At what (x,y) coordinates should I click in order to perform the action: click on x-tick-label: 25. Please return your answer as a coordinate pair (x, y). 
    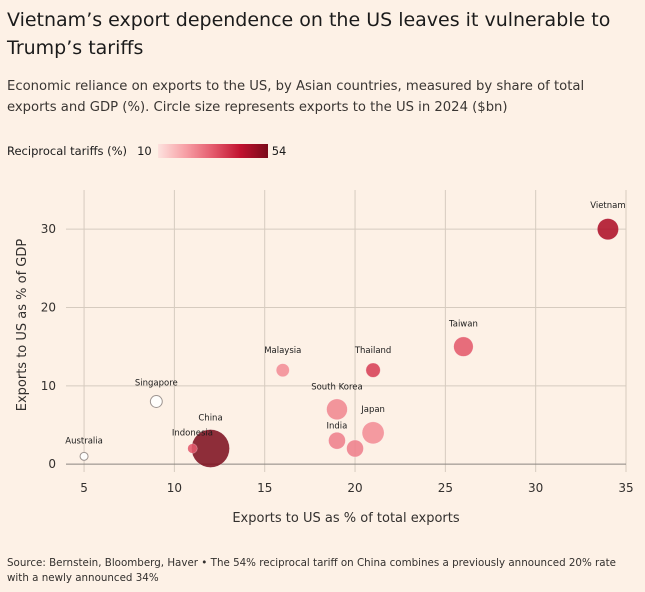
    Looking at the image, I should click on (445, 488).